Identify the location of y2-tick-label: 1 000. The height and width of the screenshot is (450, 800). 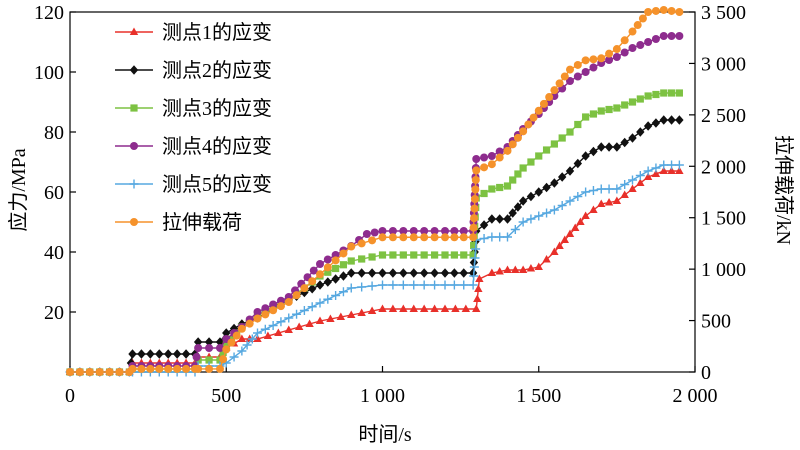
(723, 270).